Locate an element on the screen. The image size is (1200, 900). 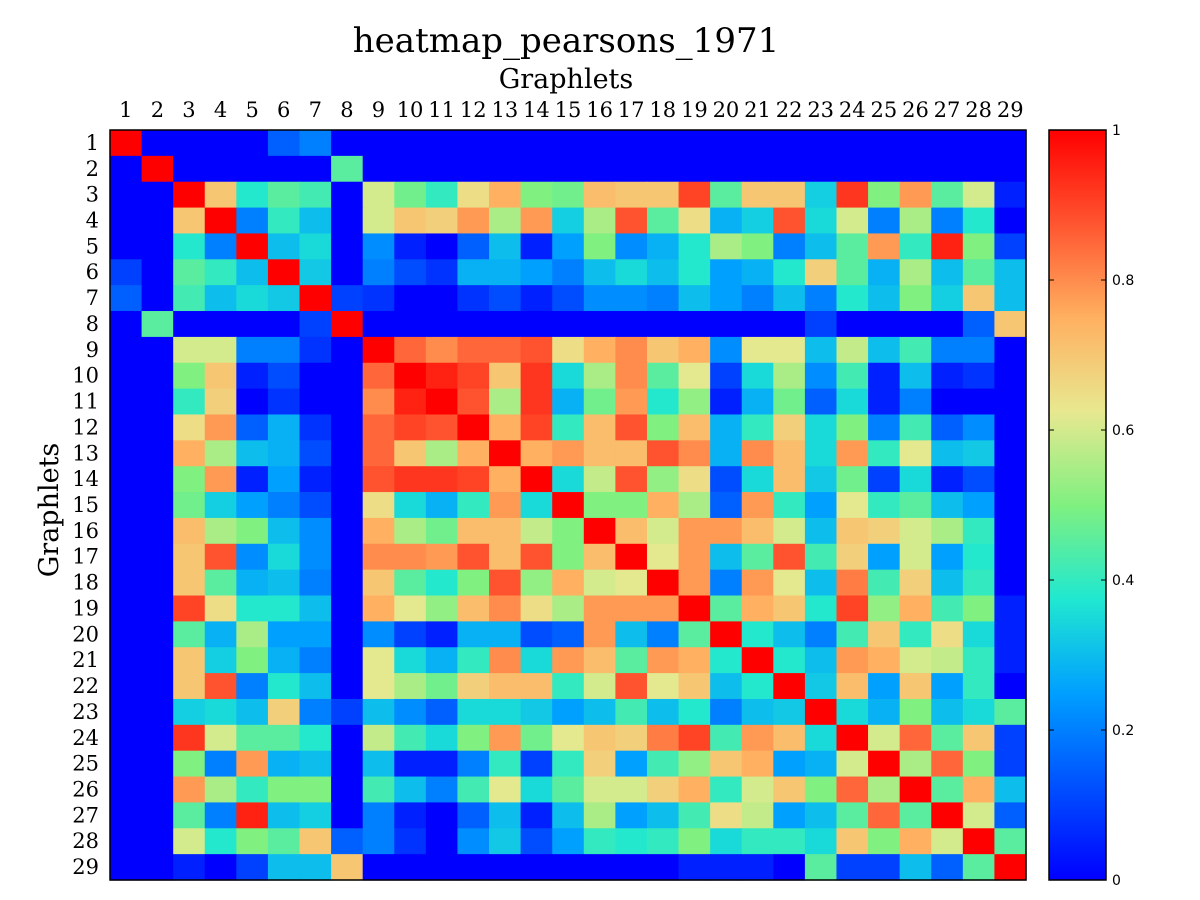
colorbar-tick-label: 0.8 is located at coordinates (1123, 281).